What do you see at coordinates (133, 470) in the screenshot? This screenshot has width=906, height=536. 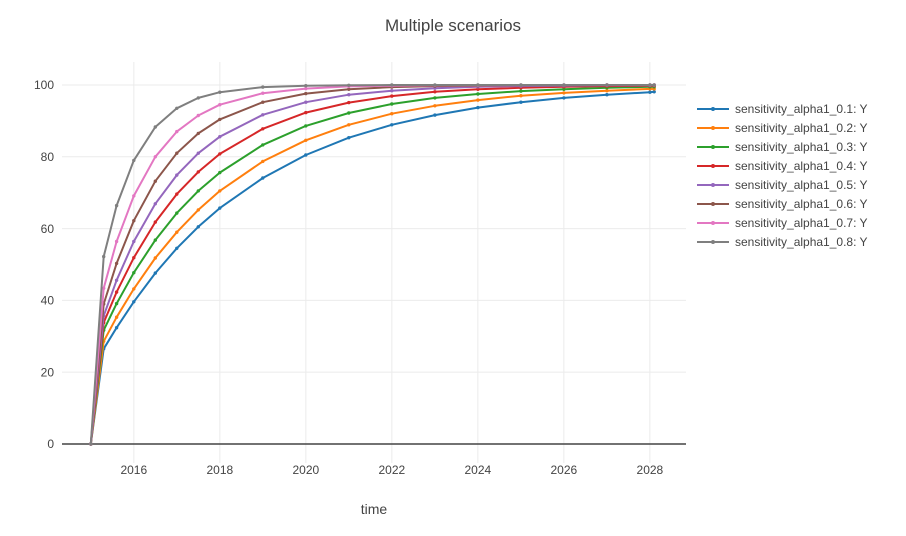 I see `x-tick-label: 2016` at bounding box center [133, 470].